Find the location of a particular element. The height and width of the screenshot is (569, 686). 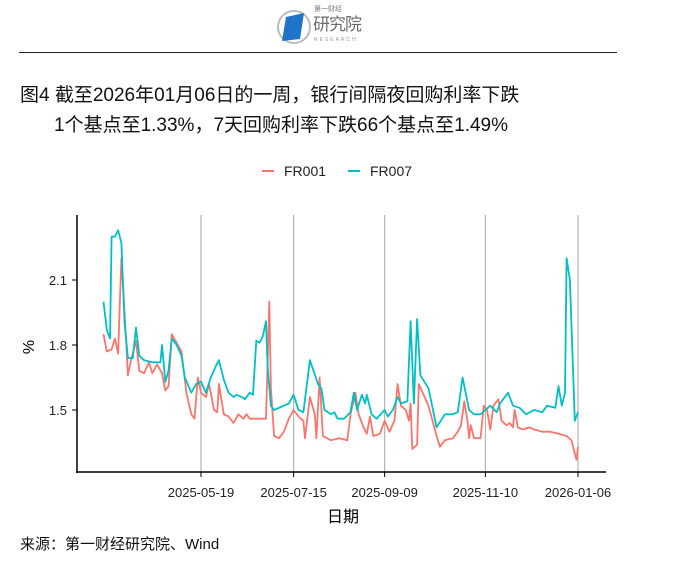

x-tick-label: 2026-01-06 is located at coordinates (578, 492).